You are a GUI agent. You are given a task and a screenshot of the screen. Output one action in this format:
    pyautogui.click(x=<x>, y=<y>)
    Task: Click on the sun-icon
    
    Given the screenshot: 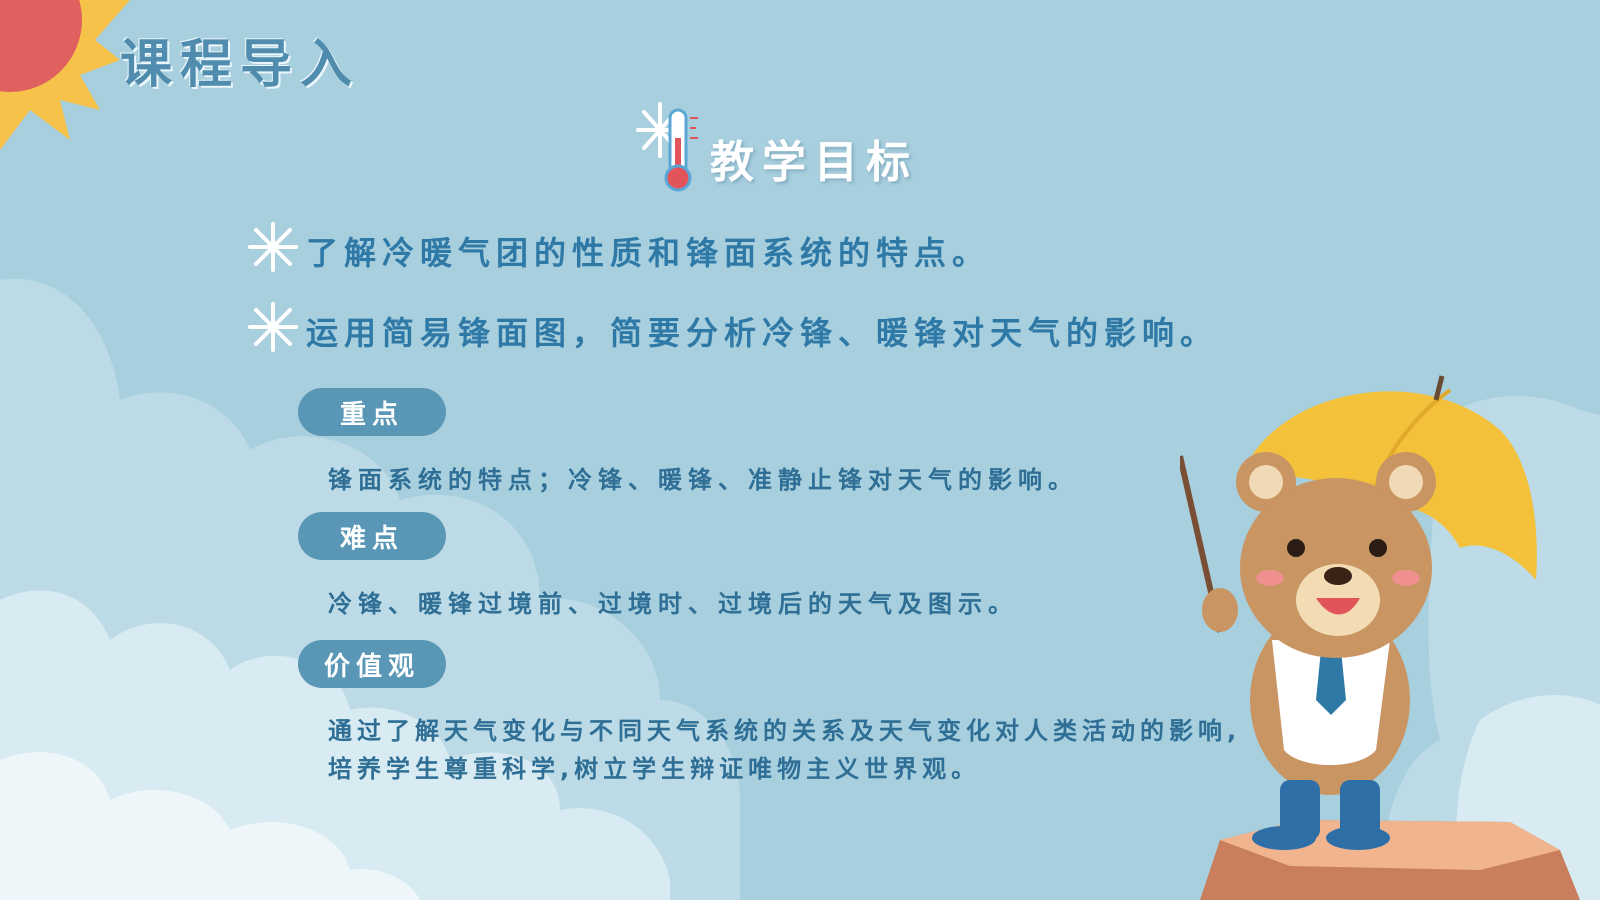 What is the action you would take?
    pyautogui.click(x=65, y=75)
    